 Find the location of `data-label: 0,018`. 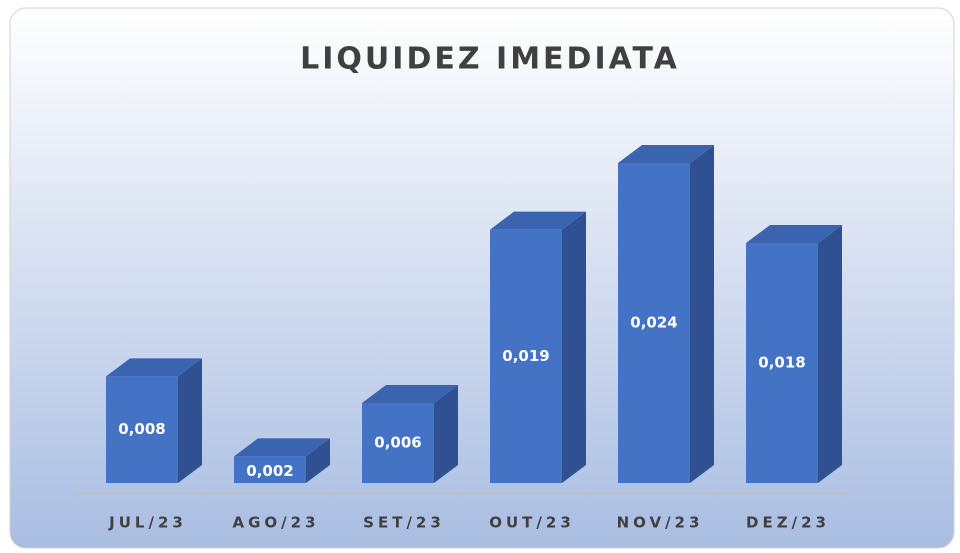

data-label: 0,018 is located at coordinates (781, 363).